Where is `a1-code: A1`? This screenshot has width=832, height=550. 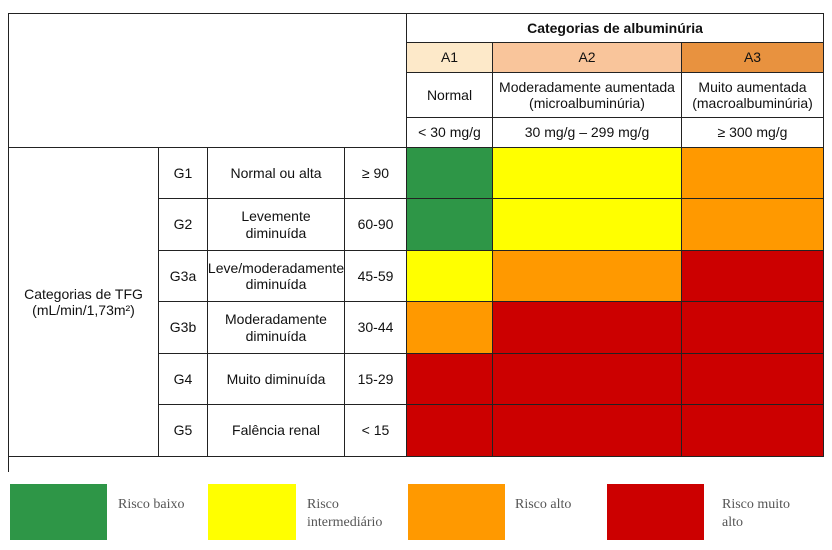
a1-code: A1 is located at coordinates (450, 58).